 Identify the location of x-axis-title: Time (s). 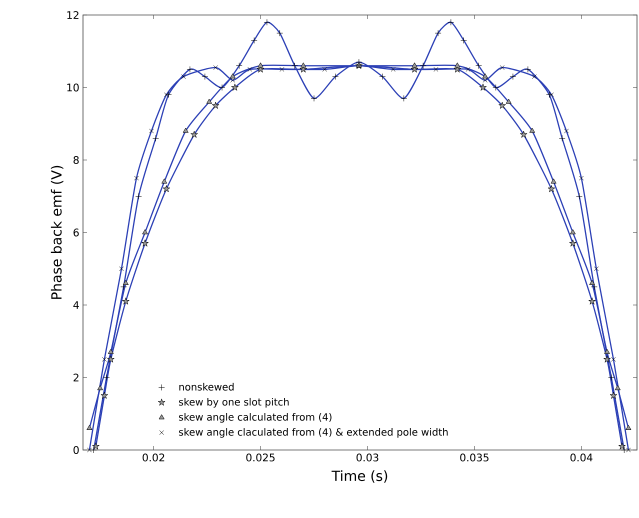
(360, 476).